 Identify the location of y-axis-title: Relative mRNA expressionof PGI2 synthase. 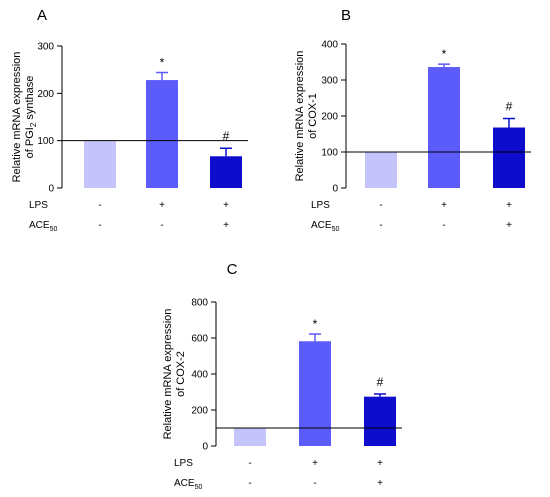
(24, 117).